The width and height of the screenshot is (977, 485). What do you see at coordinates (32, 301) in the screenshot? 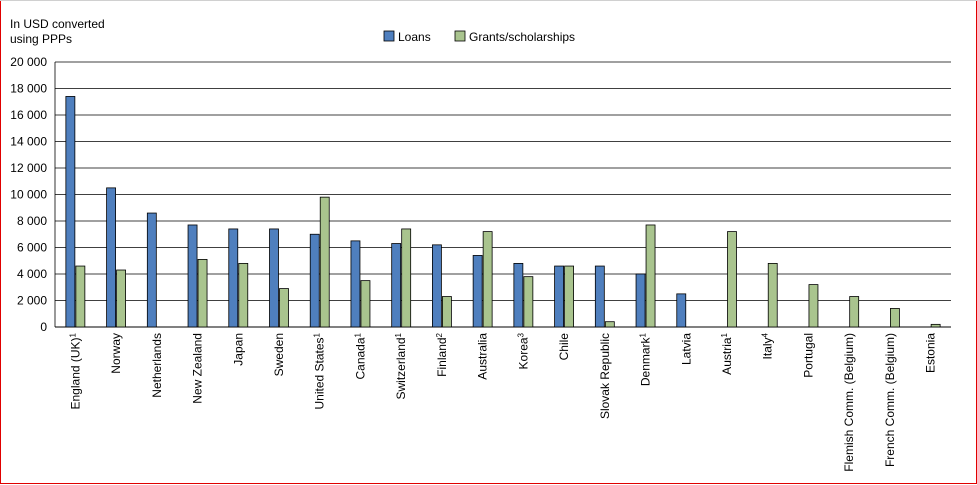
I see `y-tick-label: 2 000` at bounding box center [32, 301].